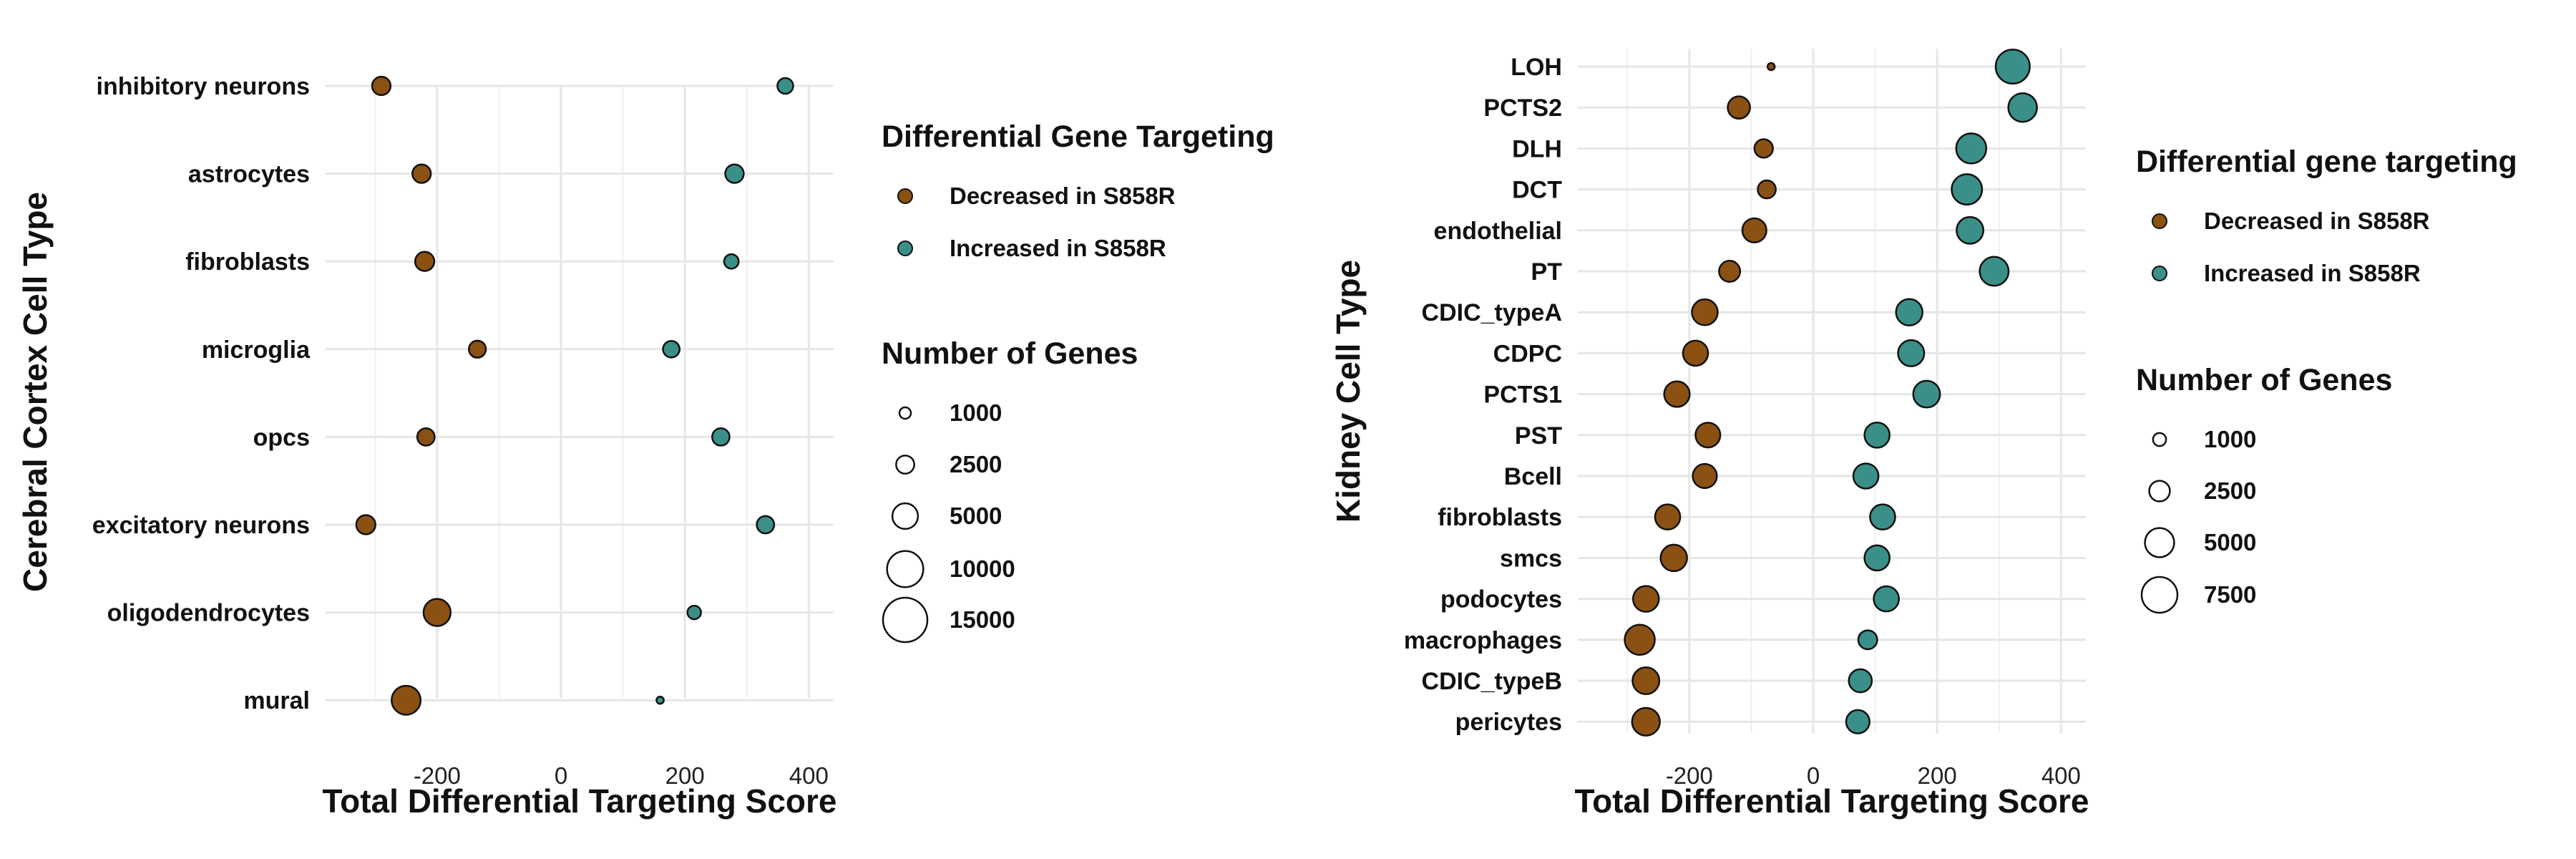  I want to click on y-axis-title: Kidney Cell Type, so click(1348, 391).